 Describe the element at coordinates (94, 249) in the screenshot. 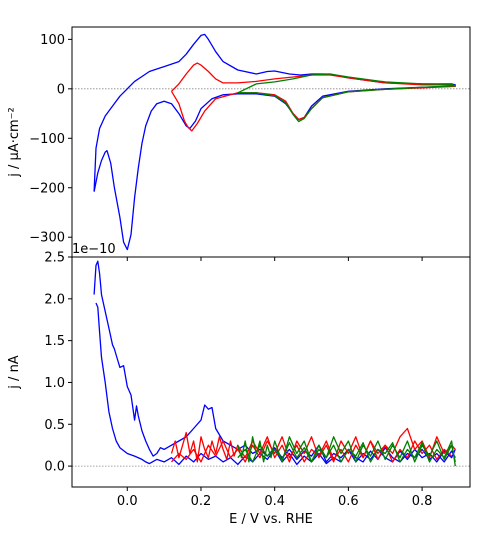

I see `offset-label: 1e−10` at that location.